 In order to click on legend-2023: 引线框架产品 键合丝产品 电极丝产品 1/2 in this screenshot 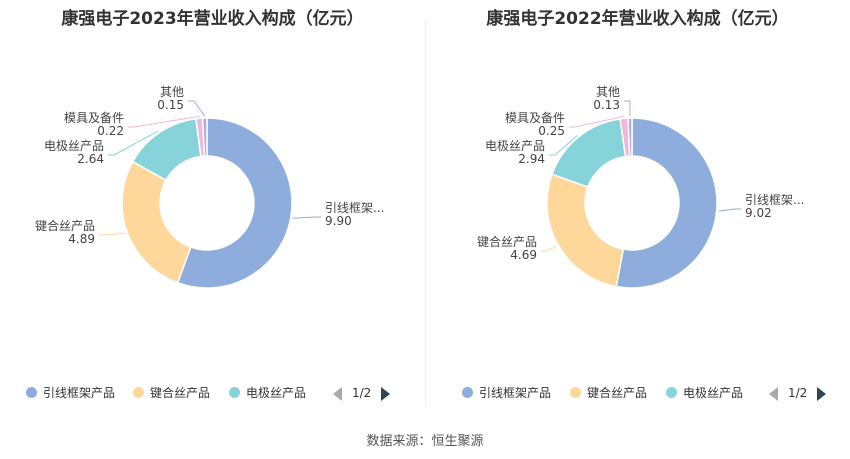, I will do `click(212, 394)`.